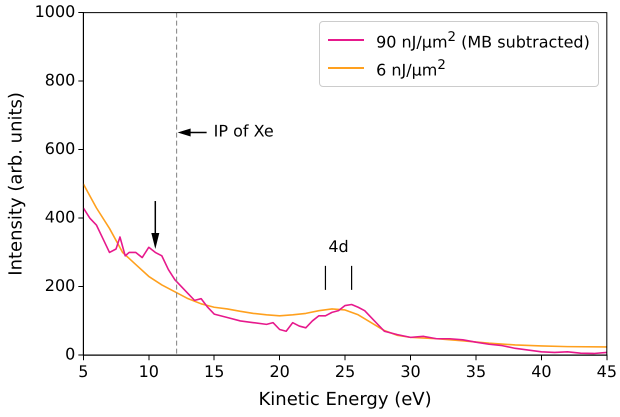 The width and height of the screenshot is (620, 417). What do you see at coordinates (345, 399) in the screenshot?
I see `x-axis-title: Kinetic Energy (eV)` at bounding box center [345, 399].